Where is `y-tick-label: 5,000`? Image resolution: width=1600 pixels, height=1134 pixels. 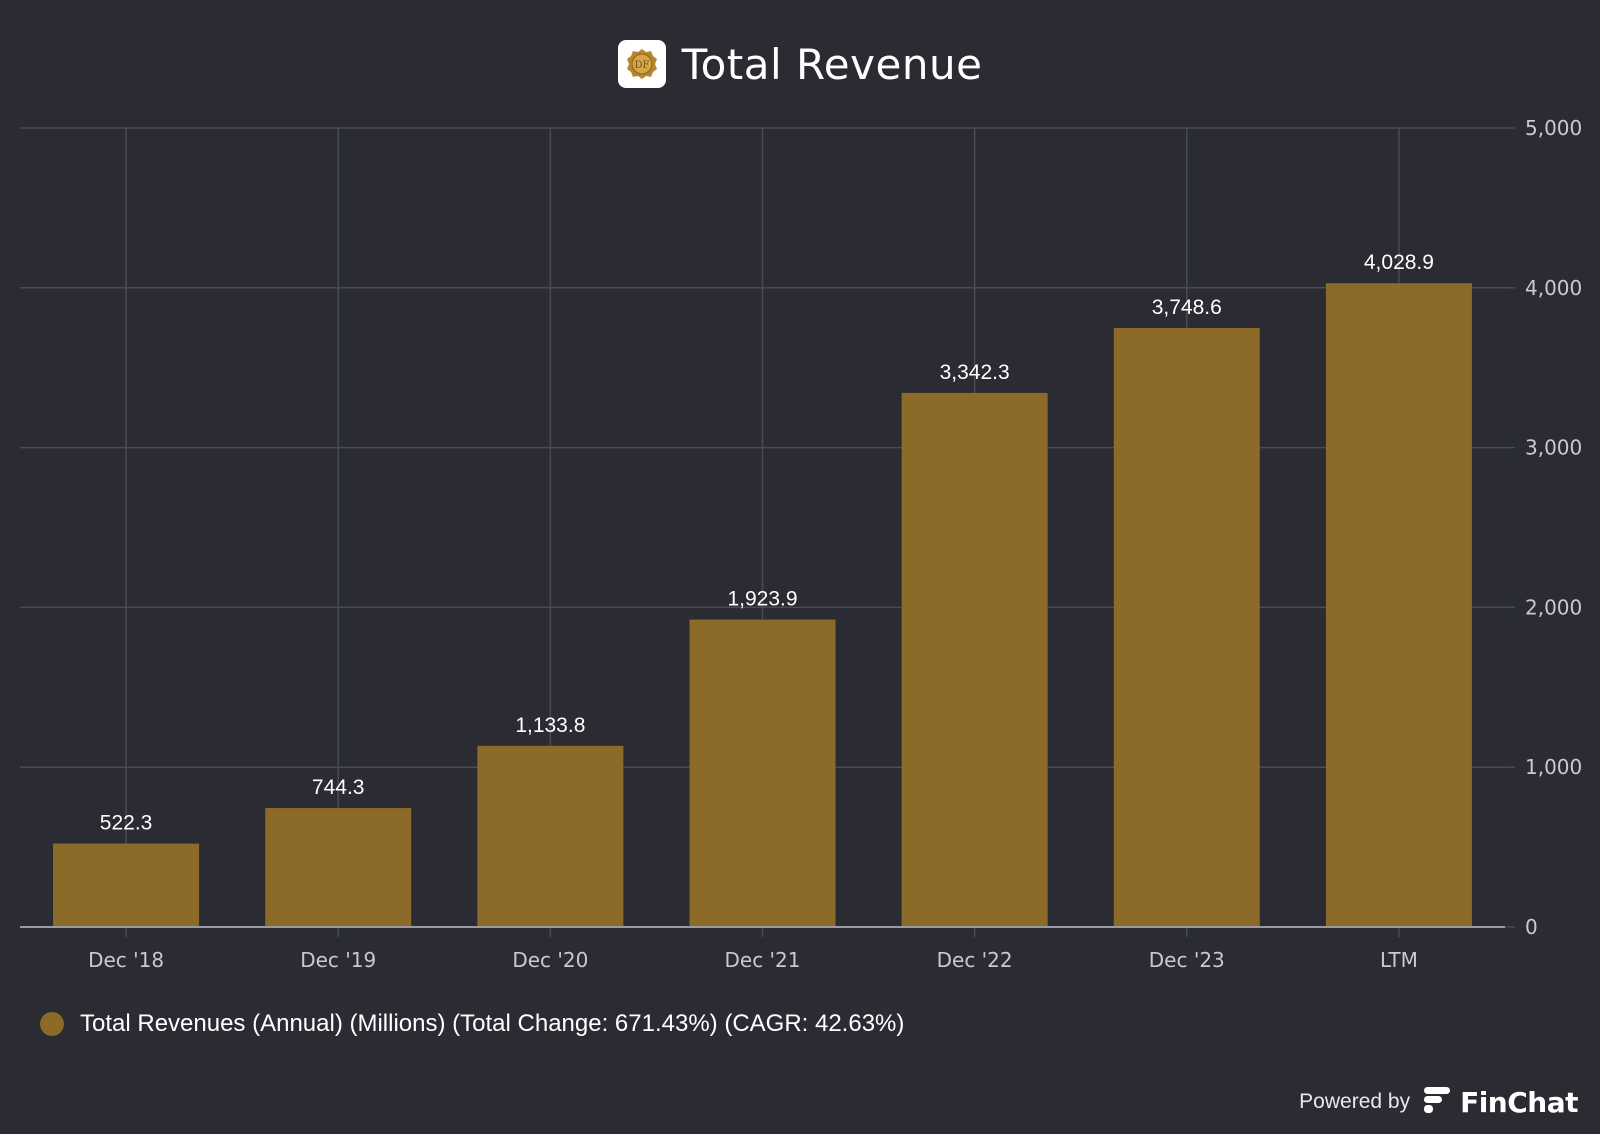 y-tick-label: 5,000 is located at coordinates (1553, 128).